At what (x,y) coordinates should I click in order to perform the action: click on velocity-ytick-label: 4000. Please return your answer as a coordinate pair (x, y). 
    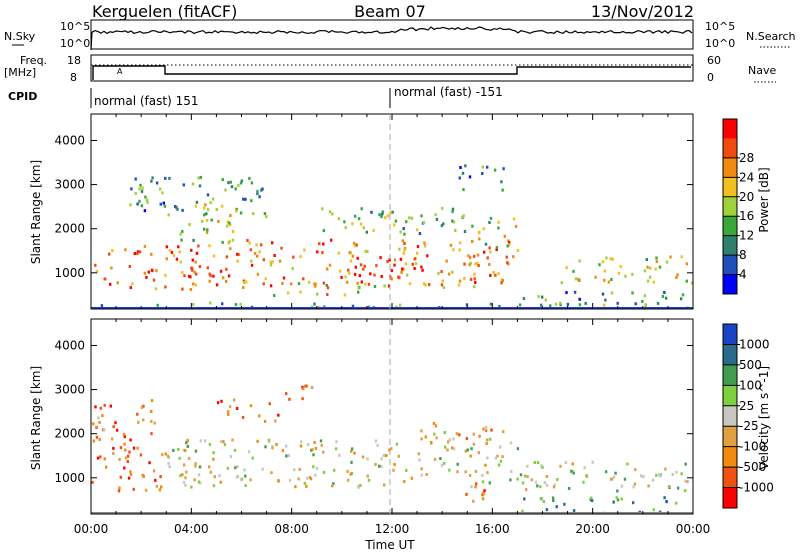
    Looking at the image, I should click on (69, 345).